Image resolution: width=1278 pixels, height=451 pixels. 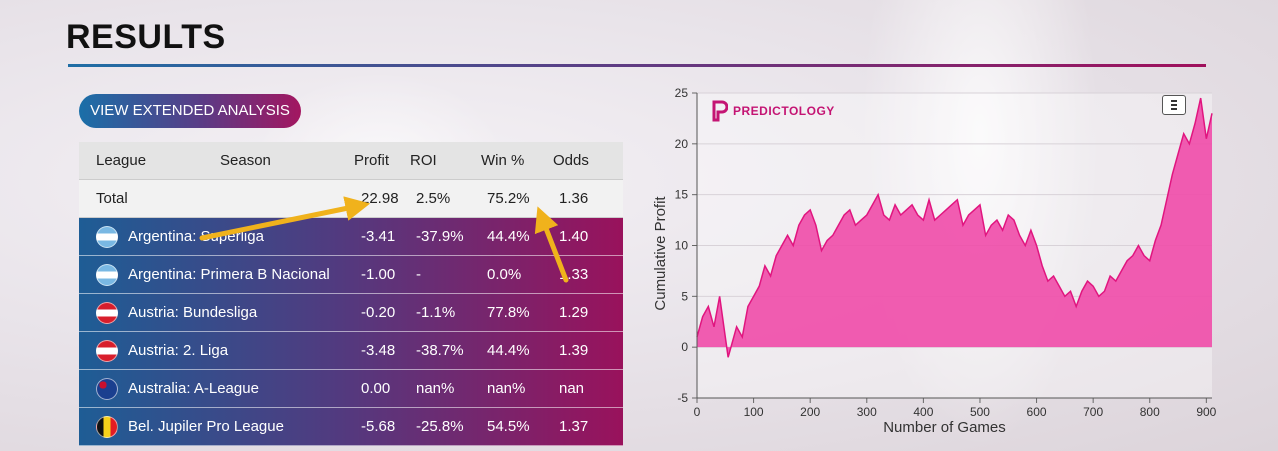 I want to click on table-row: Australia: A-League 0.00 nan% nan% nan, so click(x=351, y=389).